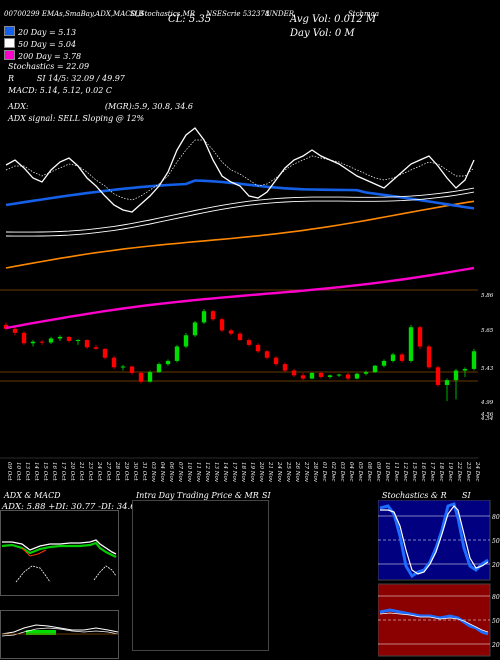  Describe the element at coordinates (66, 78) in the screenshot. I see `rsi-readout: R SI 14/5: 32.09 / 49.97` at that location.